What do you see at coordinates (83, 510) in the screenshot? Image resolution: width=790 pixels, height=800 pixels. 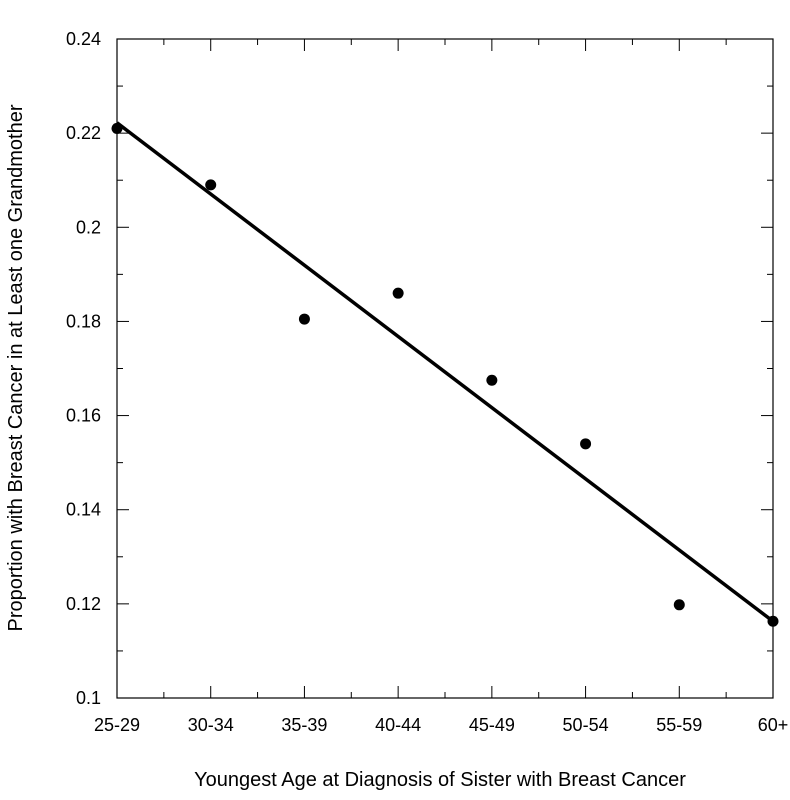 I see `y-tick-label: 0.14` at bounding box center [83, 510].